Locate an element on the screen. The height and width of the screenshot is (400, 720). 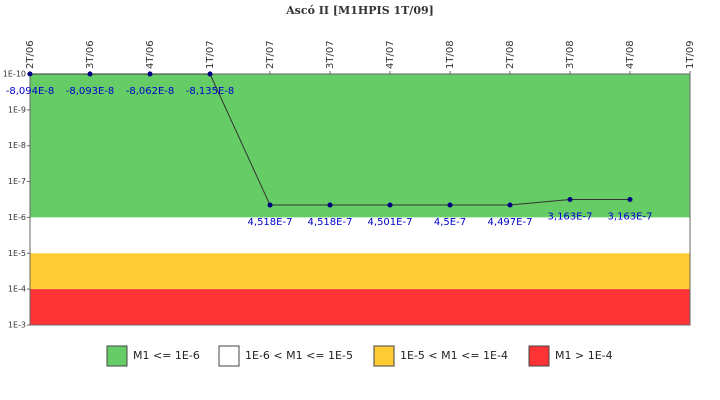
value-label: -8,094E-8 is located at coordinates (30, 91).